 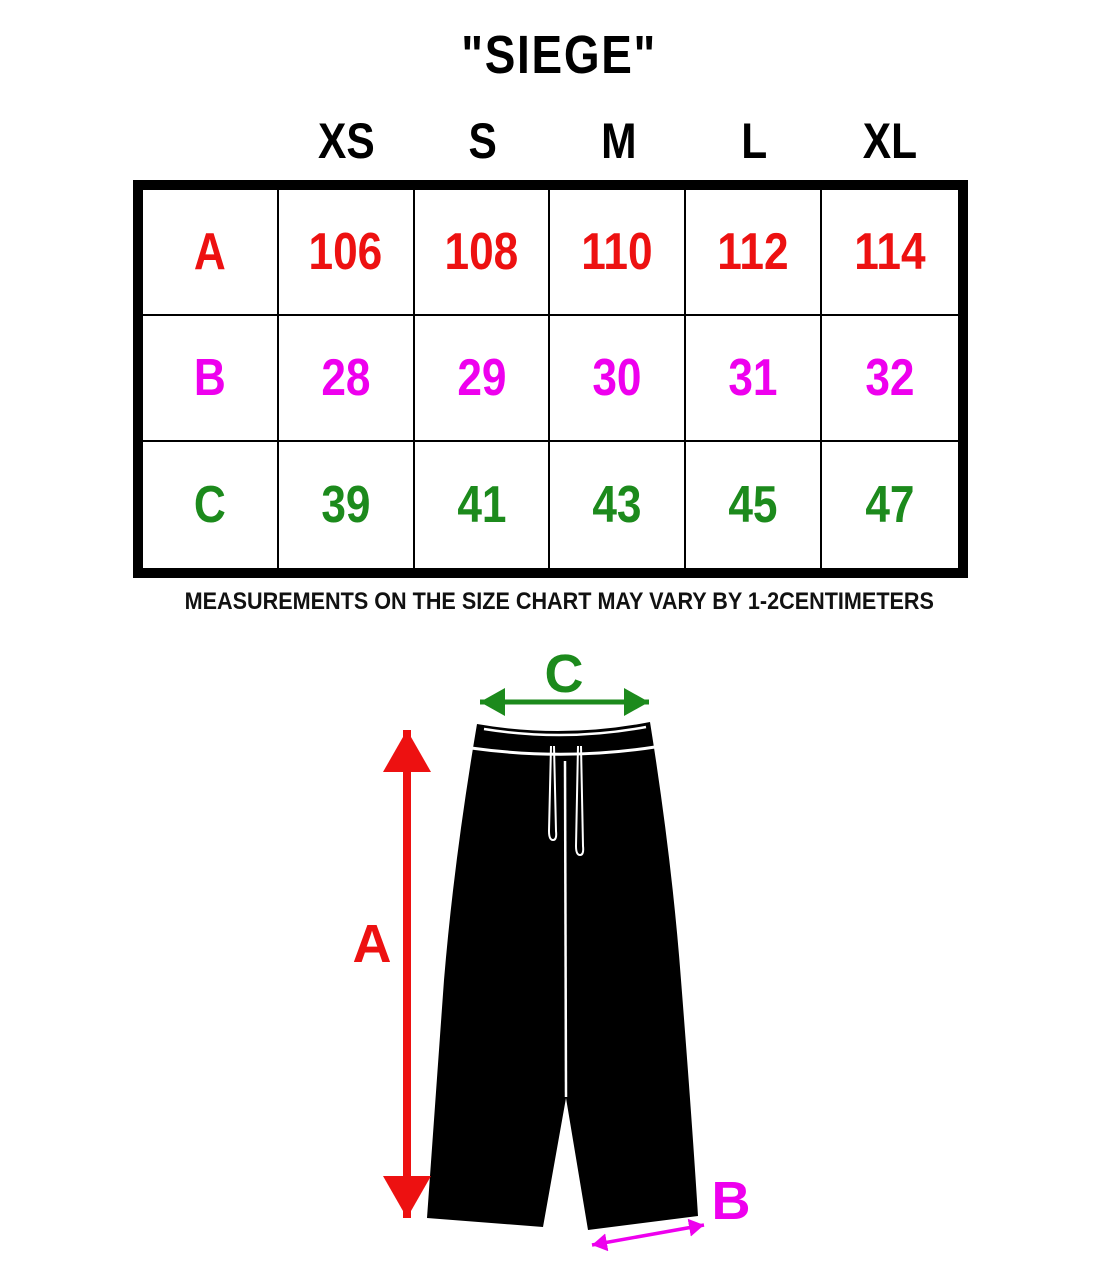 I want to click on label-c: C, so click(x=564, y=674).